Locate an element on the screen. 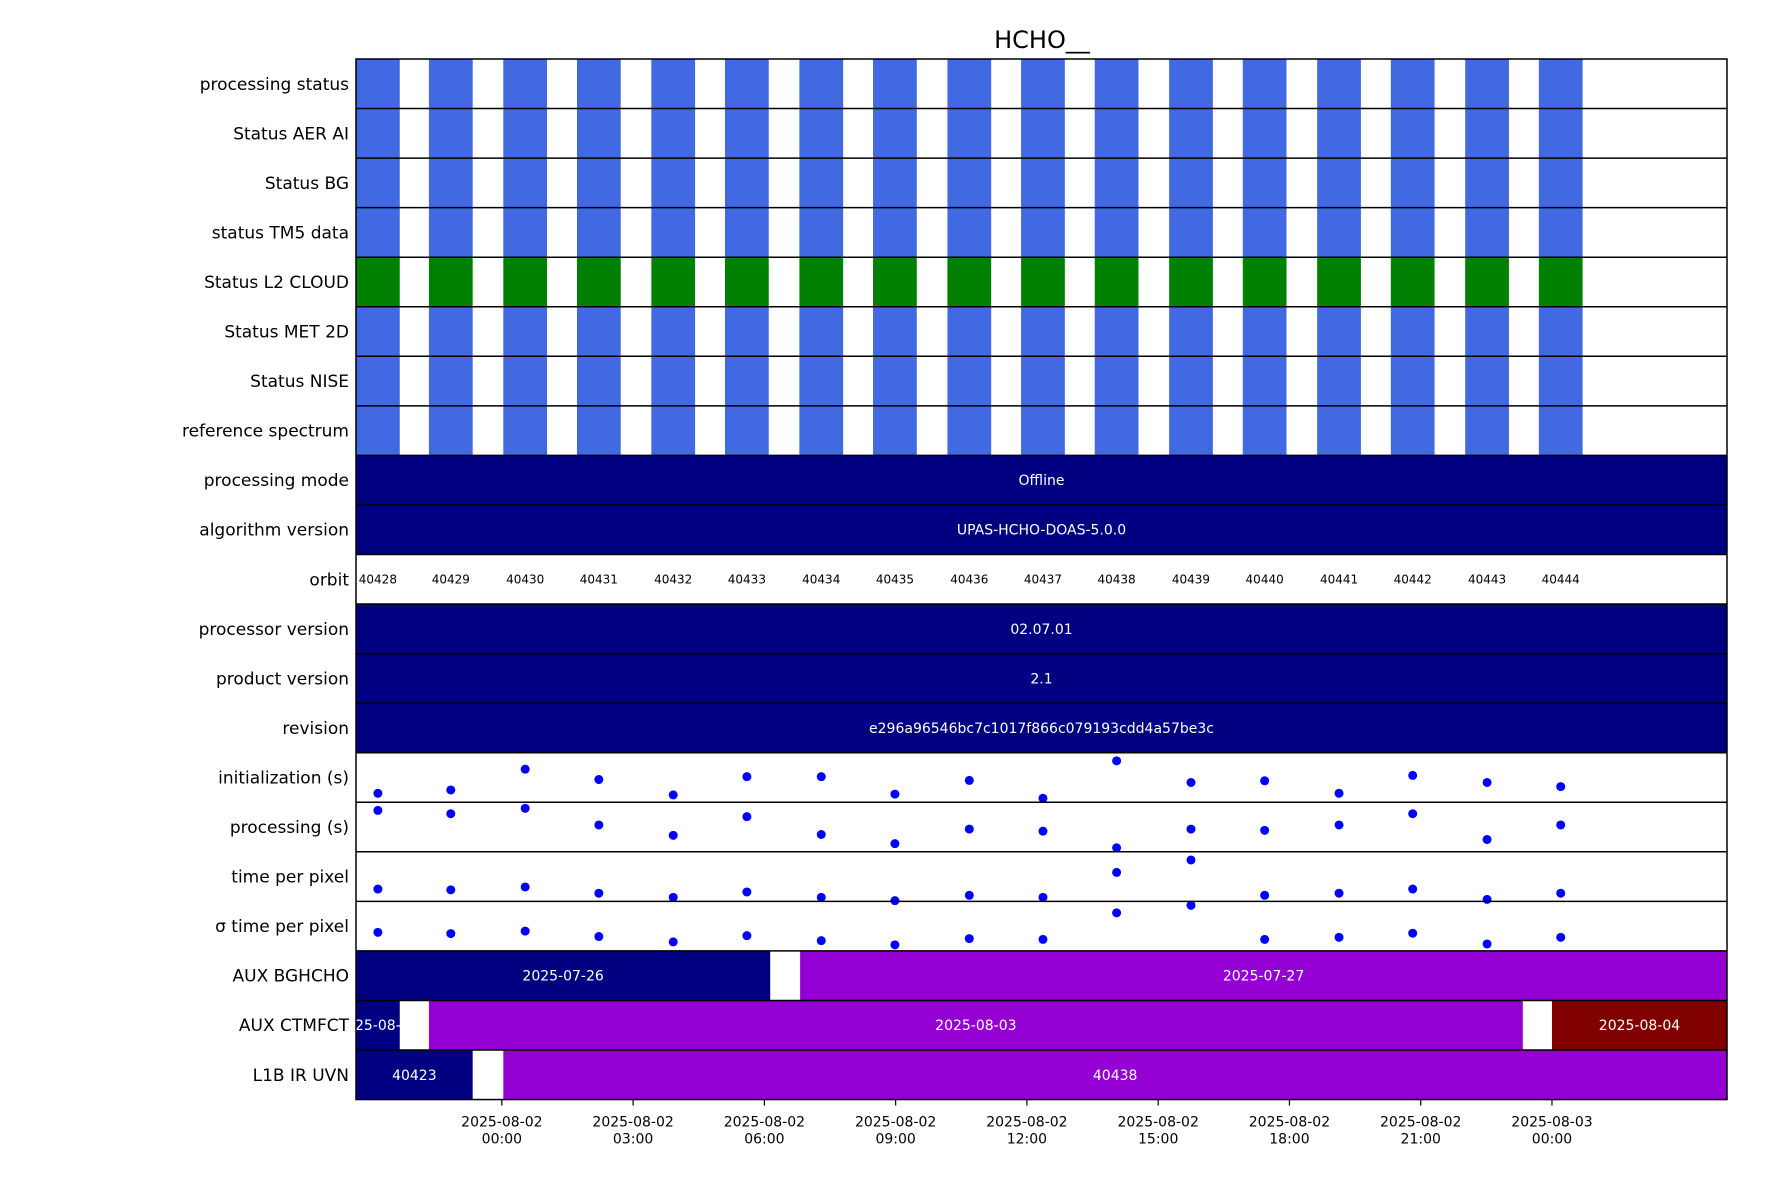 This screenshot has width=1771, height=1181. x-tick-time-6: 18:00 is located at coordinates (1289, 1140).